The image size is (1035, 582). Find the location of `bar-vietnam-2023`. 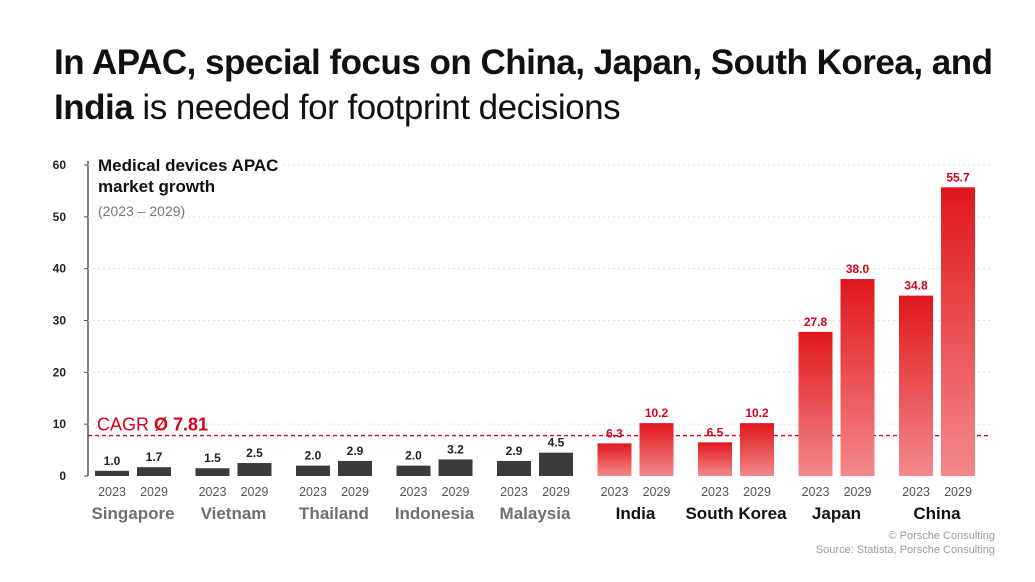

bar-vietnam-2023 is located at coordinates (212, 472).